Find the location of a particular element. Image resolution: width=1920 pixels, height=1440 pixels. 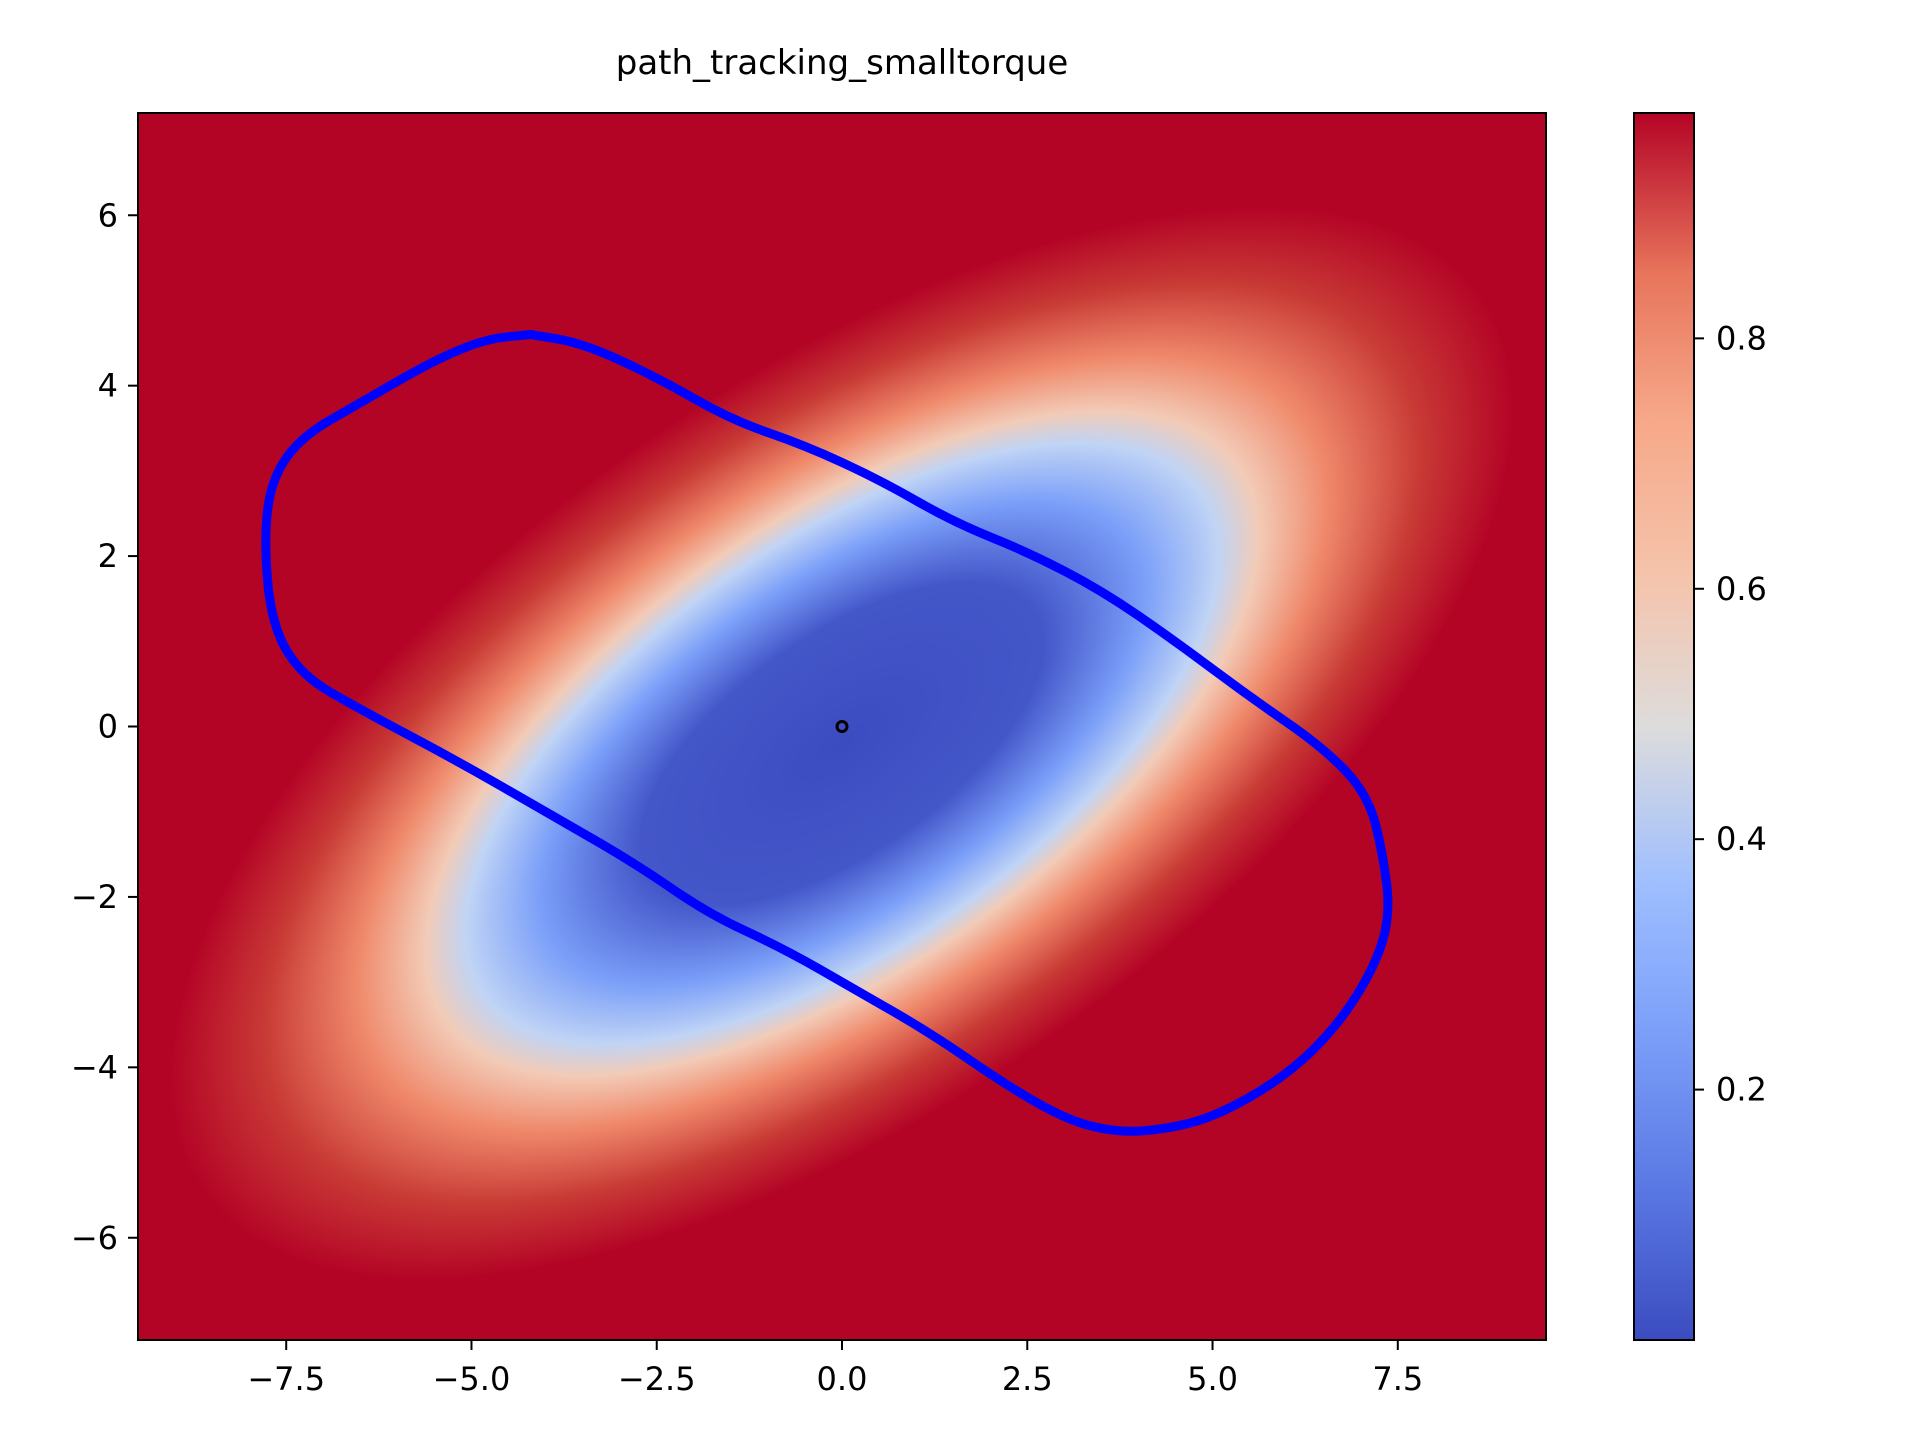

center-marker is located at coordinates (842, 726).